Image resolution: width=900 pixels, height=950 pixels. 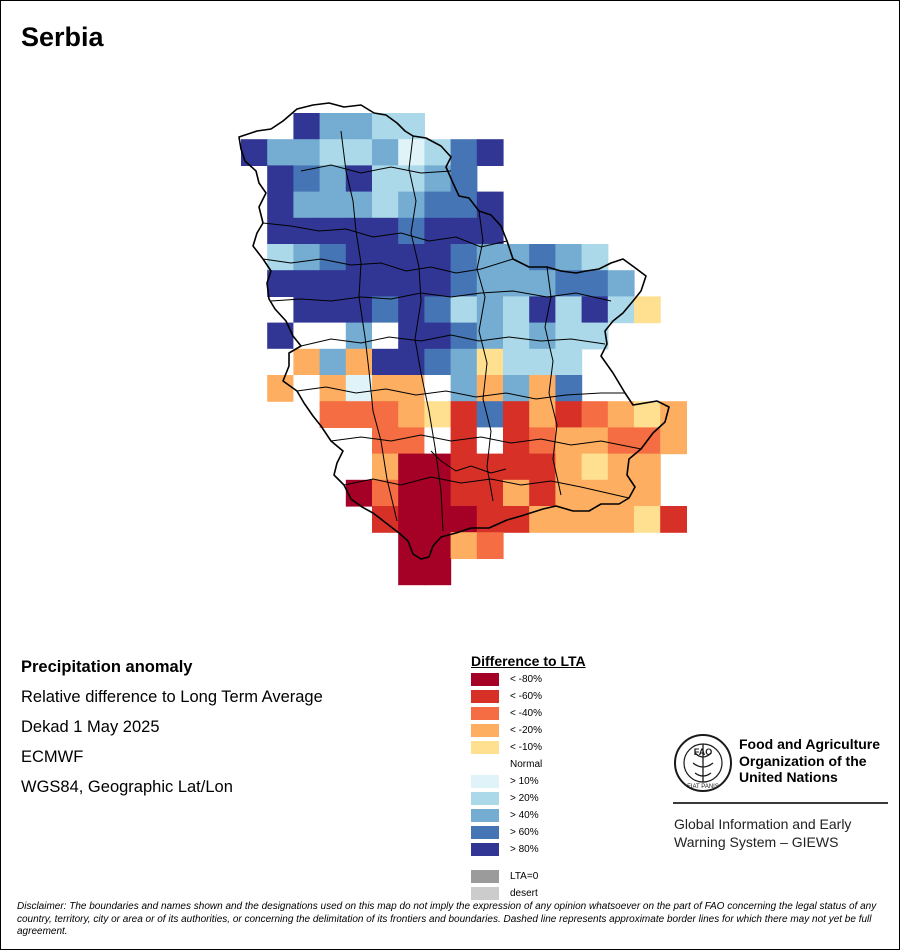 I want to click on legend-label: Normal, so click(x=526, y=764).